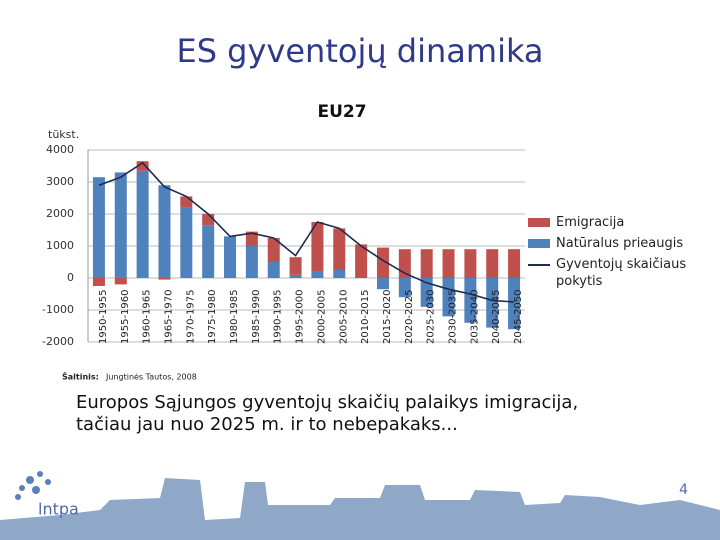 This screenshot has height=540, width=720. What do you see at coordinates (60, 149) in the screenshot?
I see `y-tick-label: 4000` at bounding box center [60, 149].